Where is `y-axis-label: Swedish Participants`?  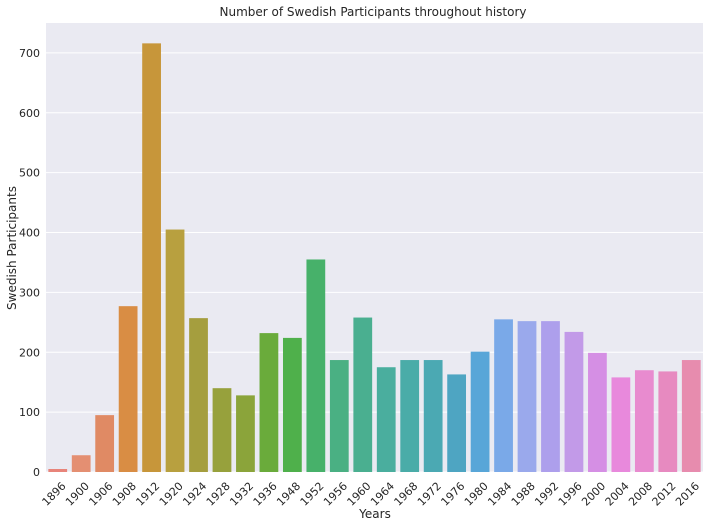
y-axis-label: Swedish Participants is located at coordinates (12, 248).